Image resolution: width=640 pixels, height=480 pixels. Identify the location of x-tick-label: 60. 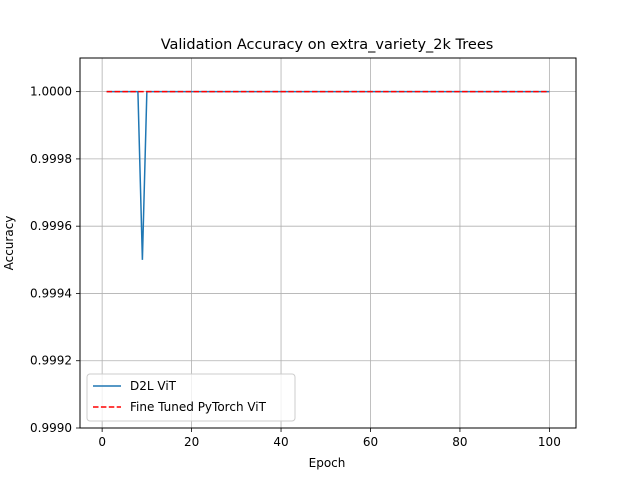
(370, 442).